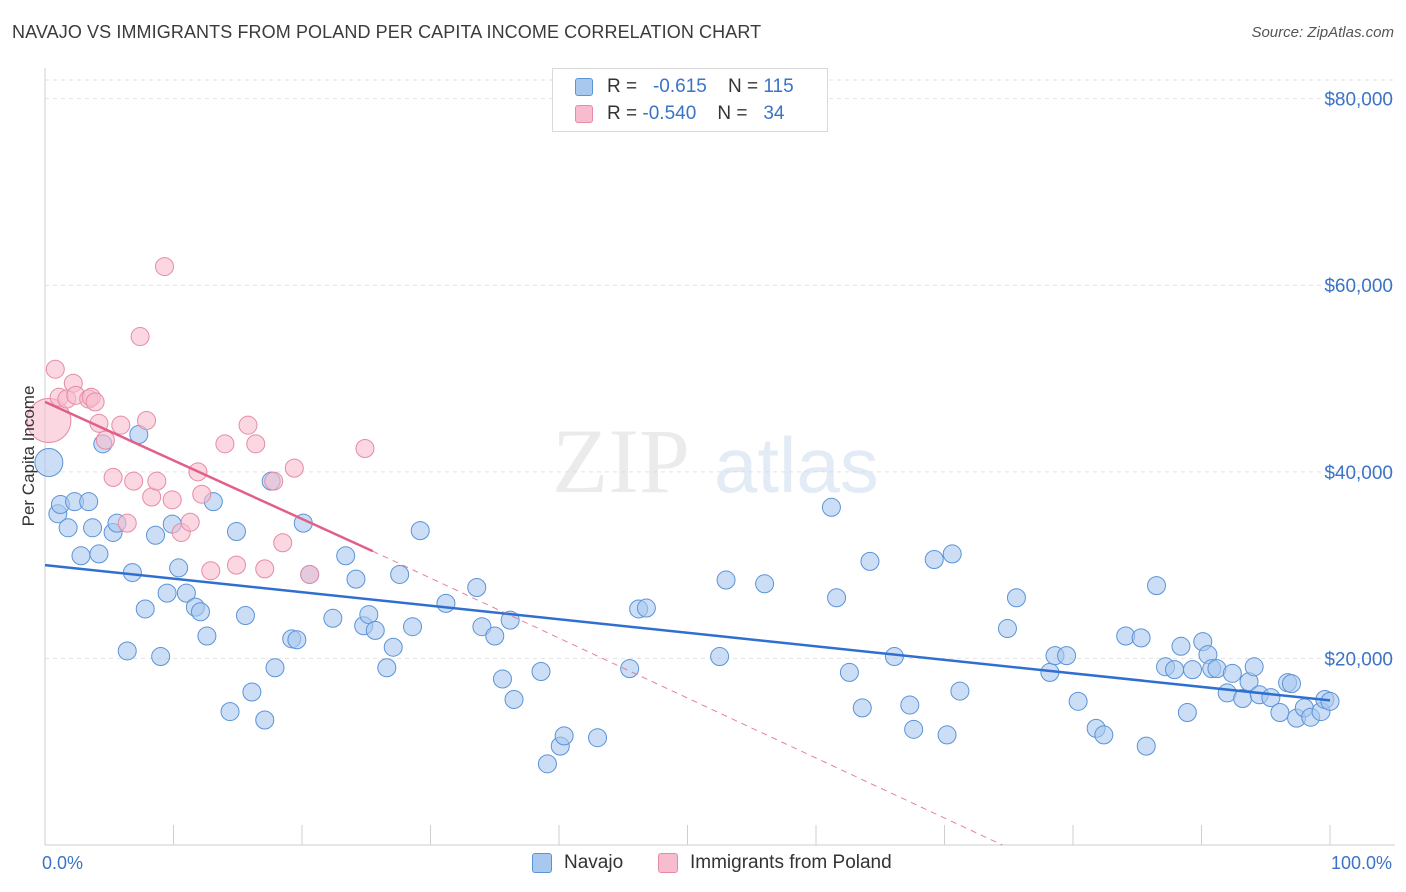  Describe the element at coordinates (584, 87) in the screenshot. I see `navajo-swatch` at that location.